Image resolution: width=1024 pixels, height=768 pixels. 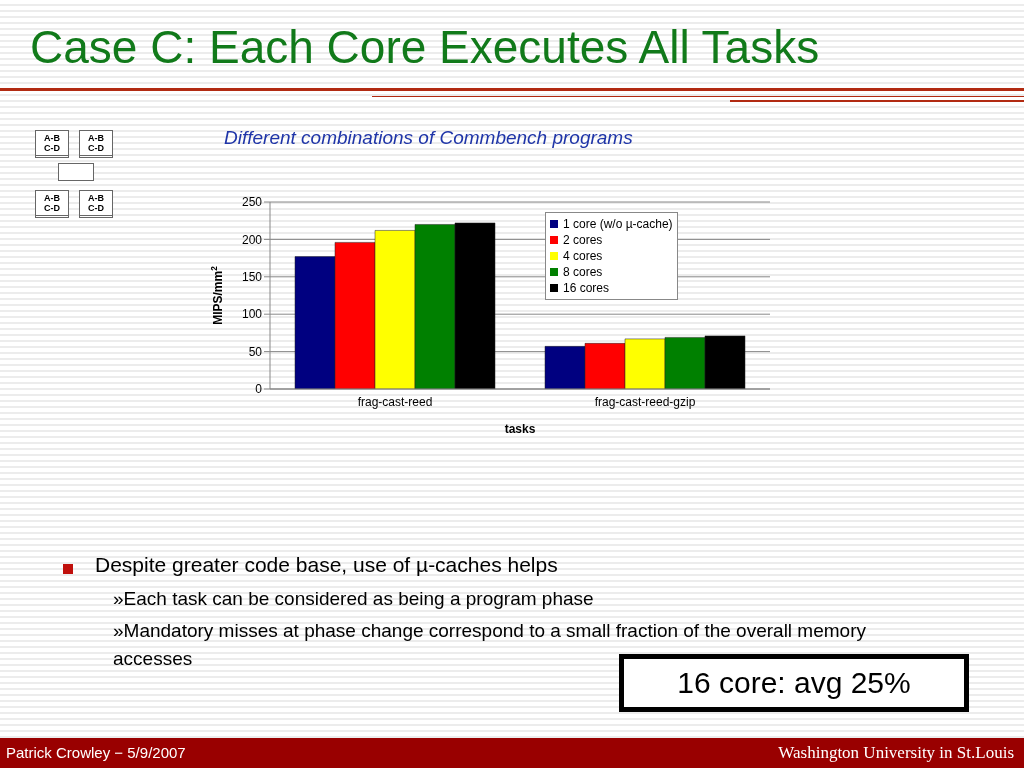 I want to click on x-tick-label: frag-cast-reed, so click(x=395, y=401).